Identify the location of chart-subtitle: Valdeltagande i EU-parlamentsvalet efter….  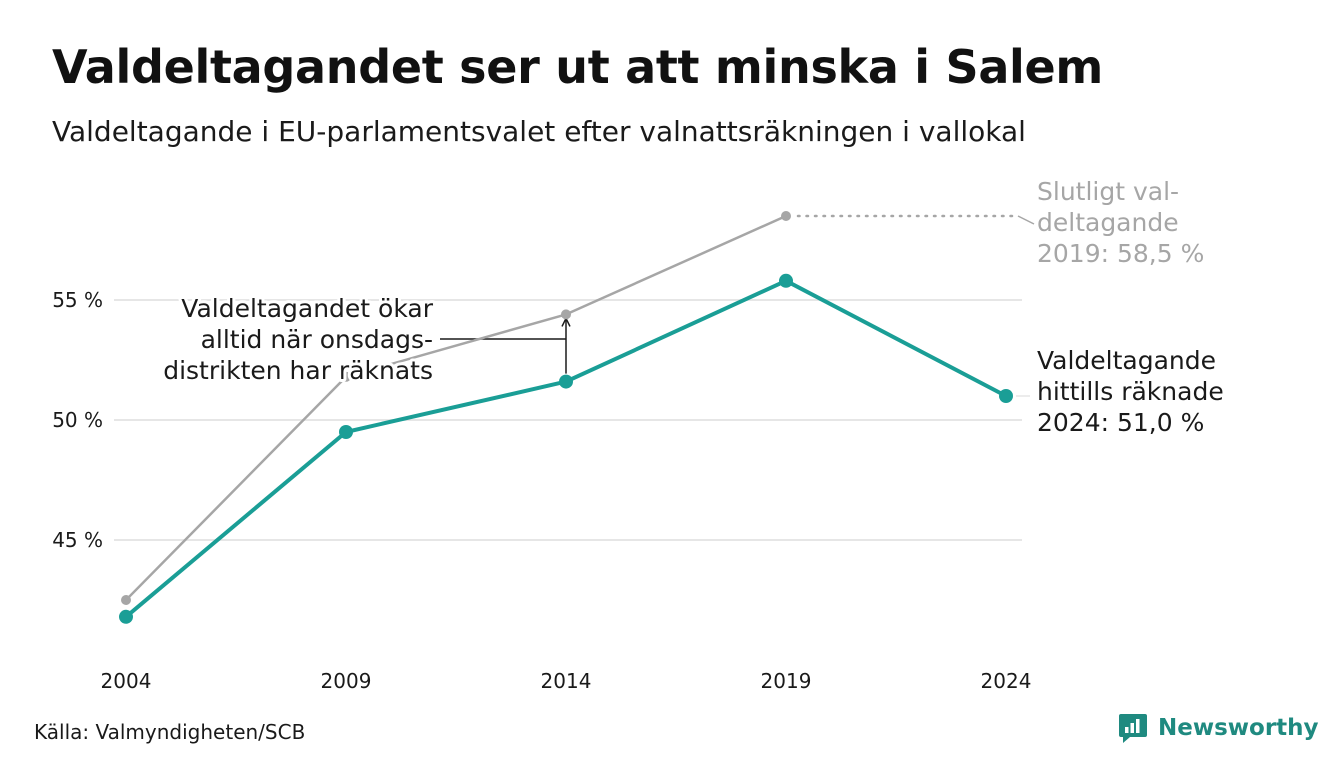
(539, 131).